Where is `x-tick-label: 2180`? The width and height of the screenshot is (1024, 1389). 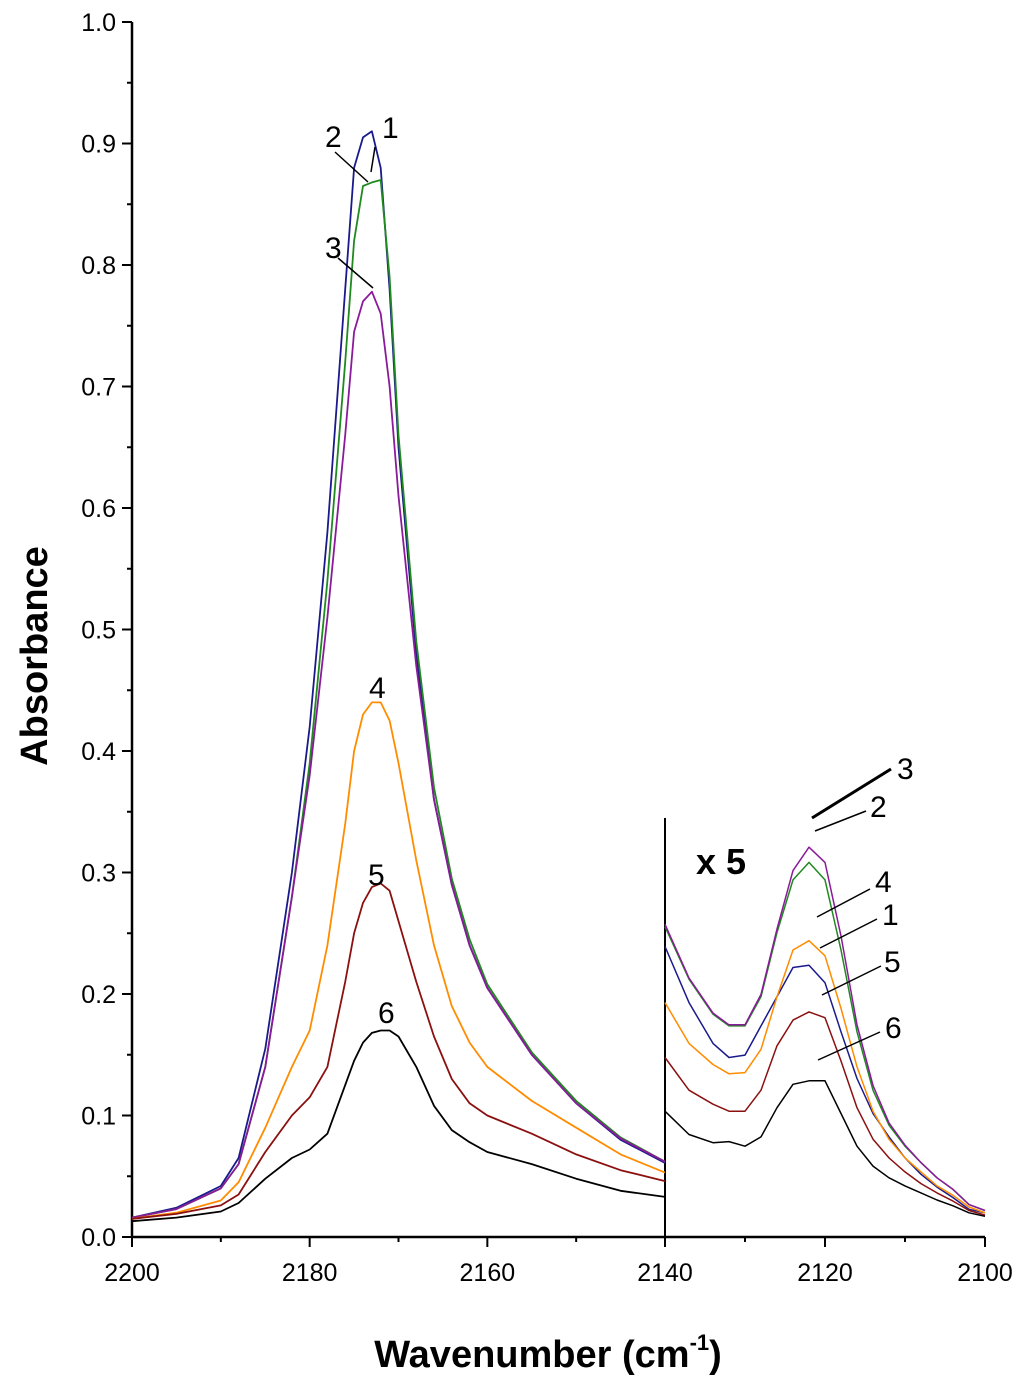 x-tick-label: 2180 is located at coordinates (310, 1273).